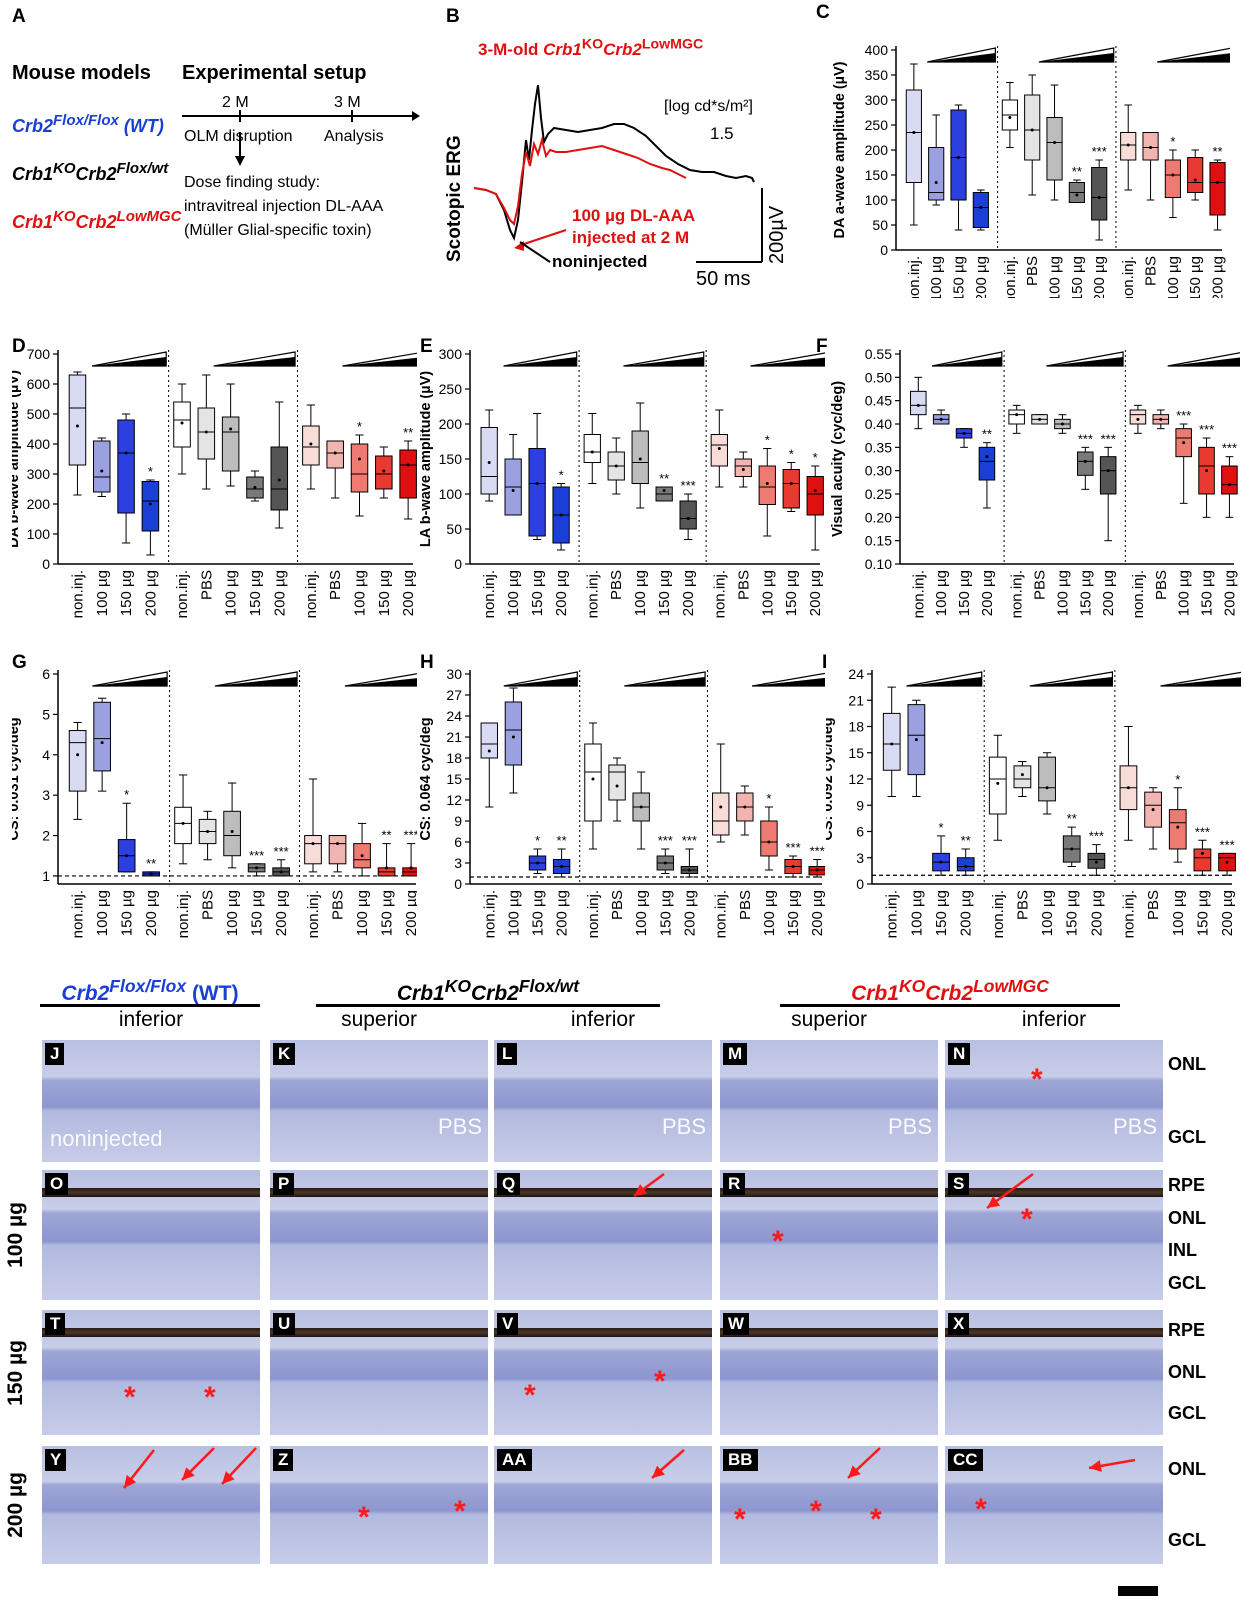 This screenshot has width=1245, height=1599. What do you see at coordinates (454, 529) in the screenshot?
I see `y-tick-label: 50` at bounding box center [454, 529].